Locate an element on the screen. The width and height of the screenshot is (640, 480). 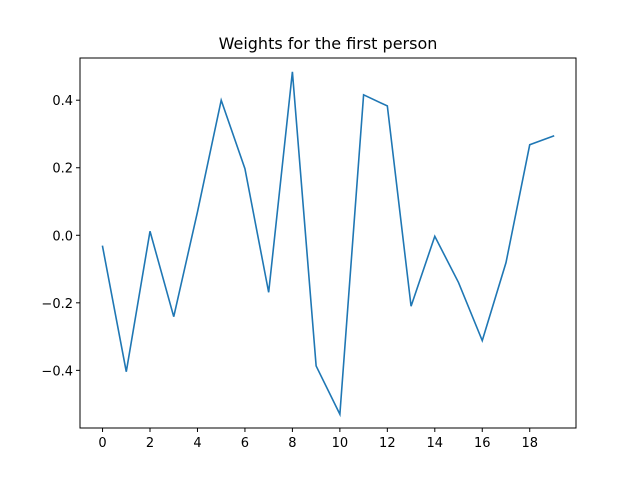
x-tick-label: 4 is located at coordinates (197, 443).